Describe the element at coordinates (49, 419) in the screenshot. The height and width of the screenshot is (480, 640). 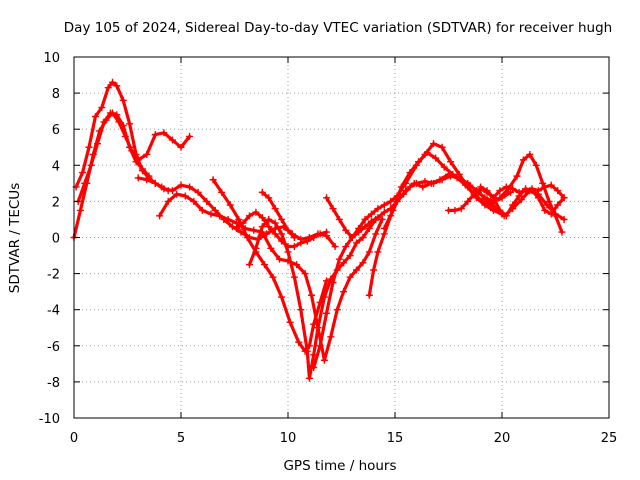
I see `y-tick-label: -10` at that location.